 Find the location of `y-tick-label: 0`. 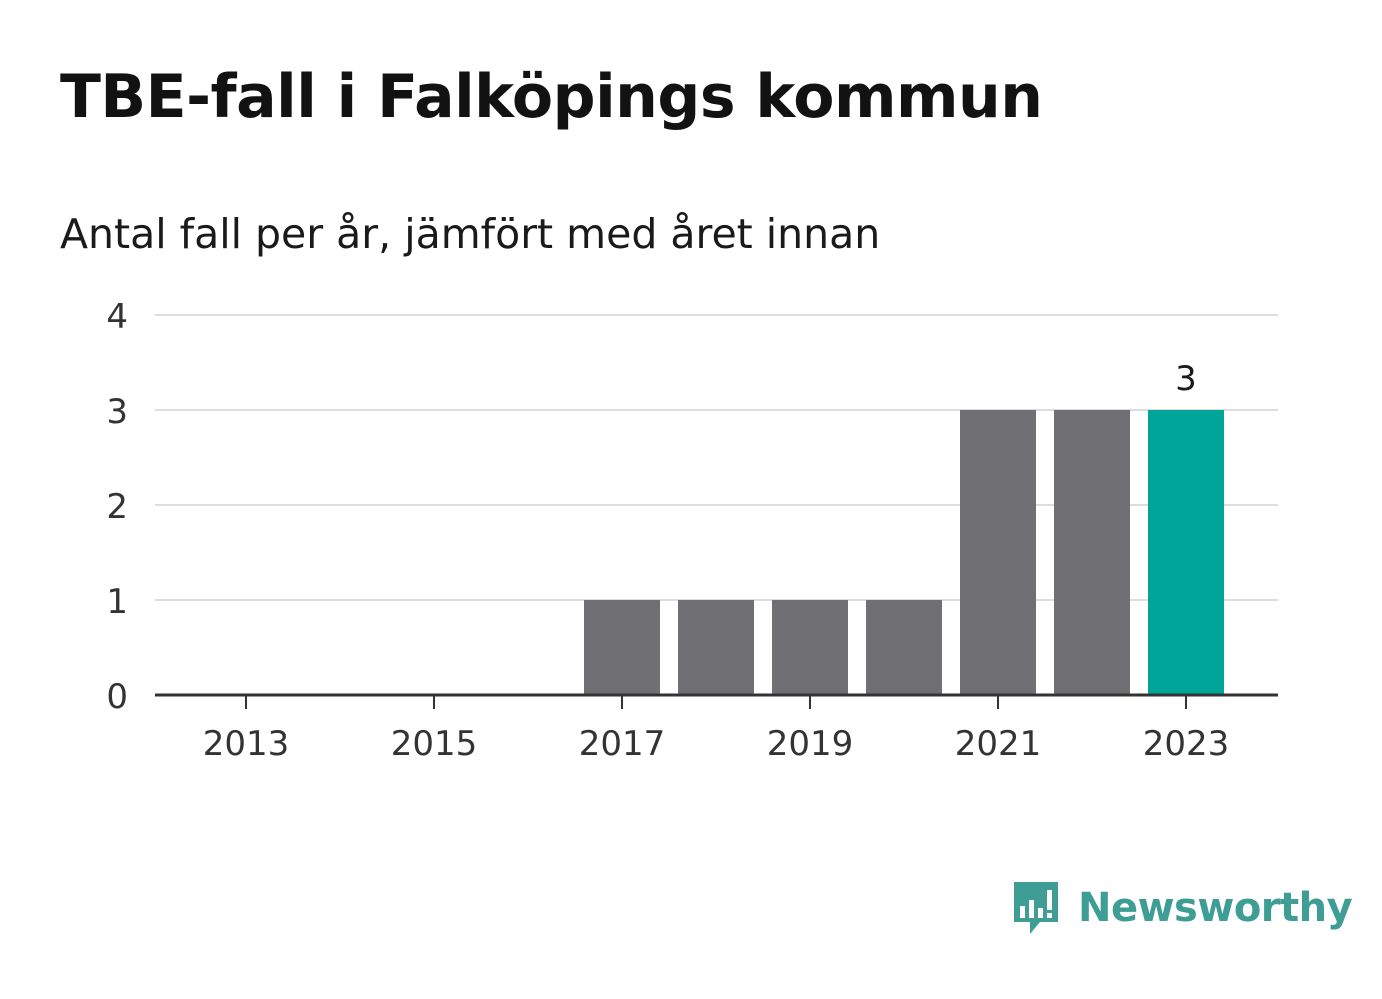

y-tick-label: 0 is located at coordinates (117, 697).